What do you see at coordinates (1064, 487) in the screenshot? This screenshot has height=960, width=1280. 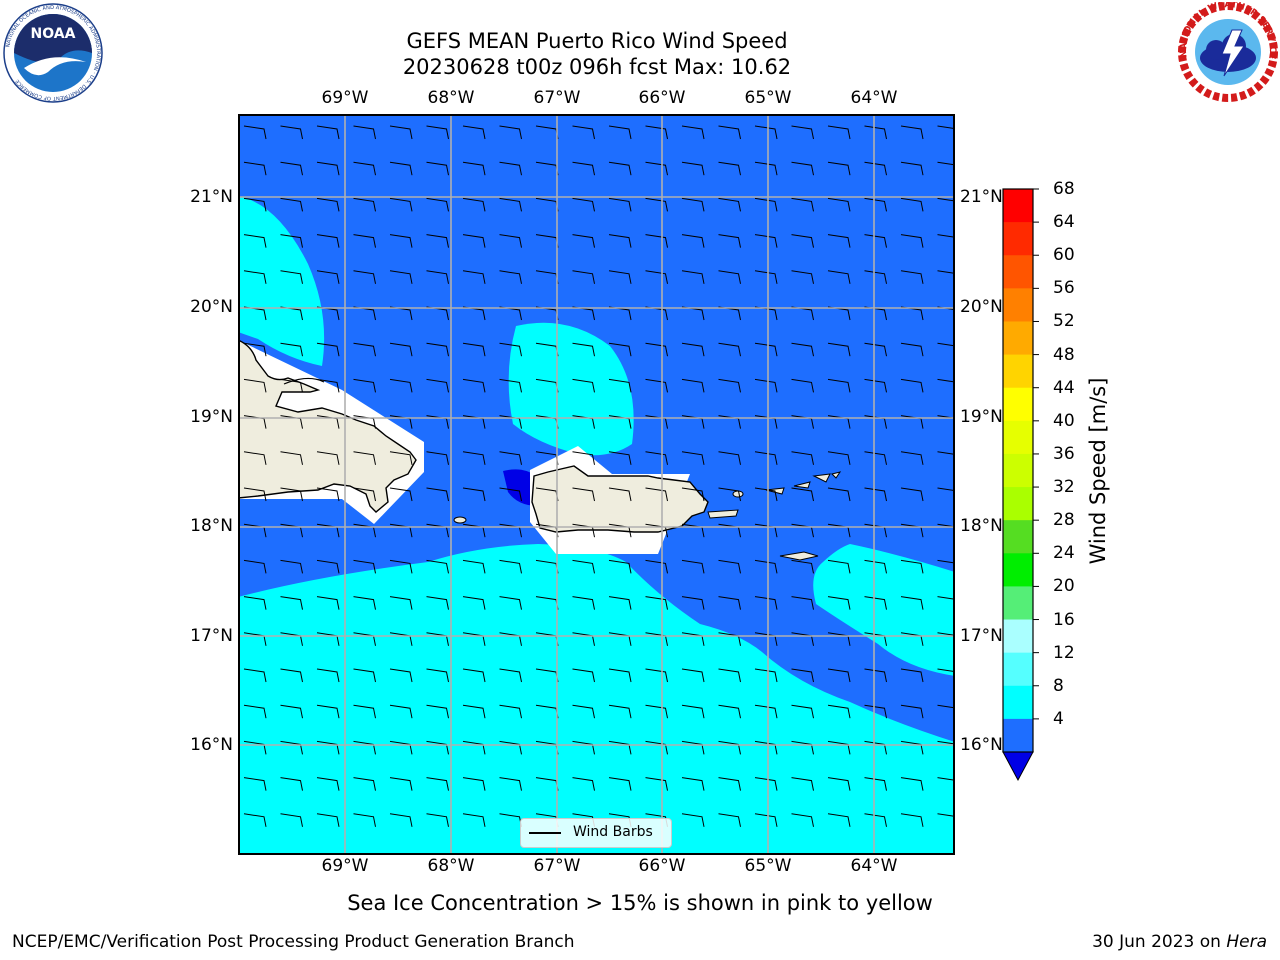 I see `colorbar-level-label: 32` at bounding box center [1064, 487].